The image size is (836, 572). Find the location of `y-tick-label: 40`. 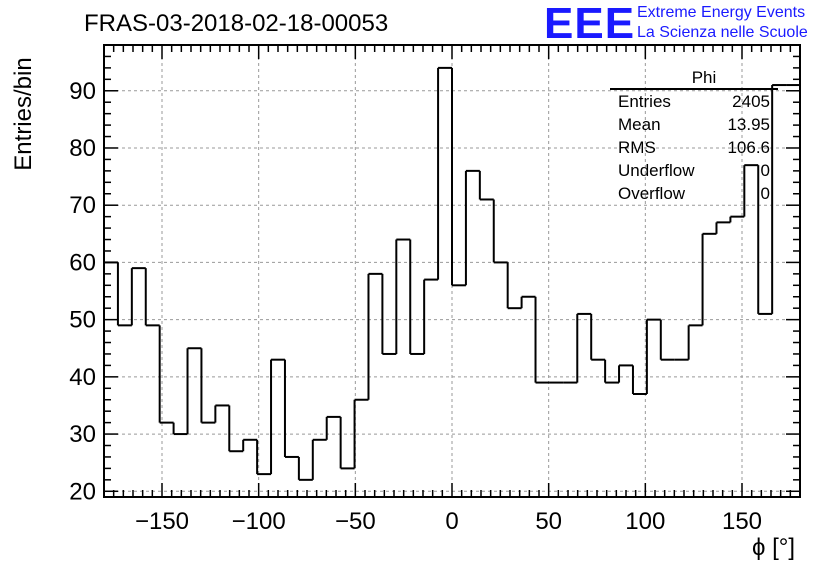

y-tick-label: 40 is located at coordinates (82, 377).